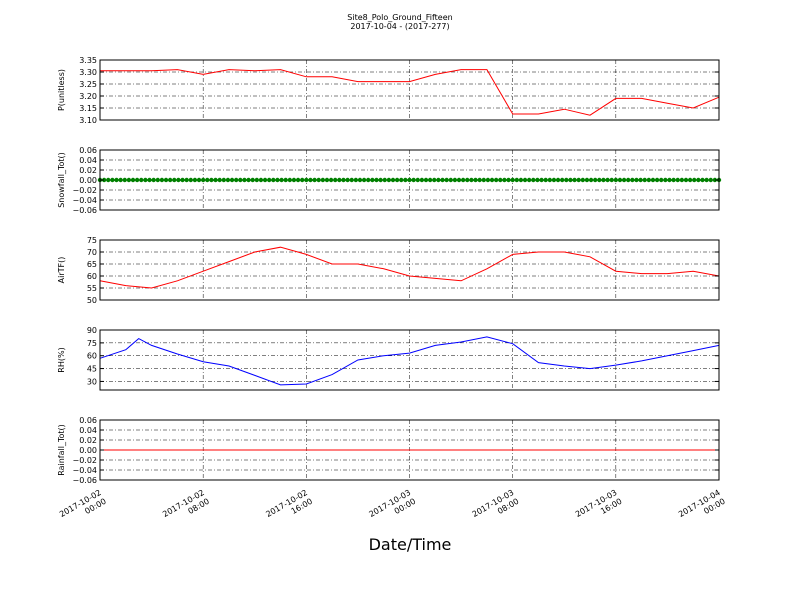  Describe the element at coordinates (92, 330) in the screenshot. I see `y-tick-label: 90` at that location.